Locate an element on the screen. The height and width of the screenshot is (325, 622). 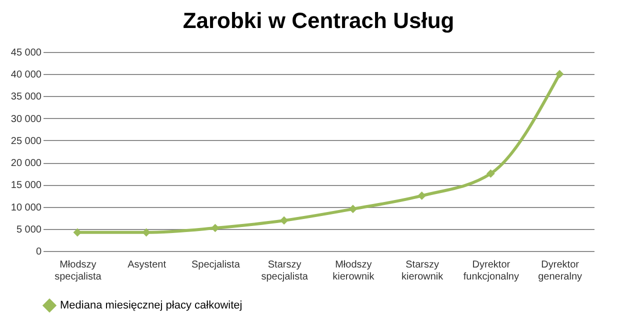
x-tick-label: Młodszy kierownik is located at coordinates (354, 271).